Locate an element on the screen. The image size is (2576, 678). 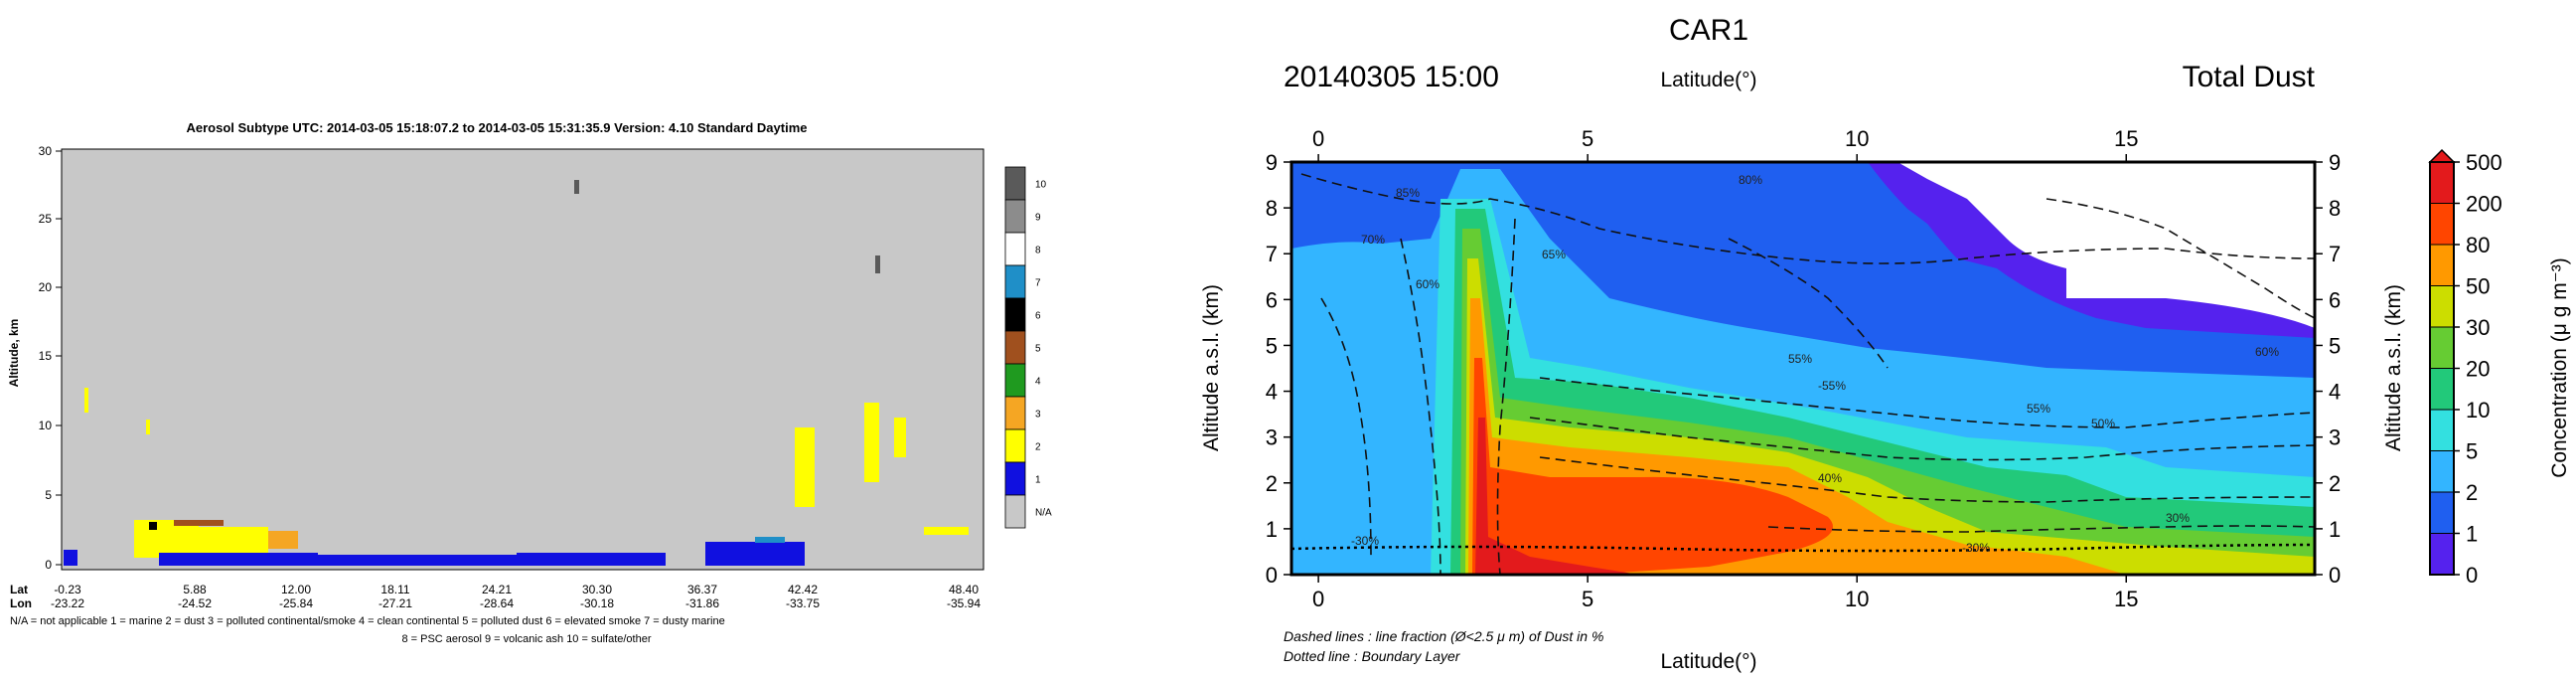
xtick-label: 10 is located at coordinates (1857, 599).